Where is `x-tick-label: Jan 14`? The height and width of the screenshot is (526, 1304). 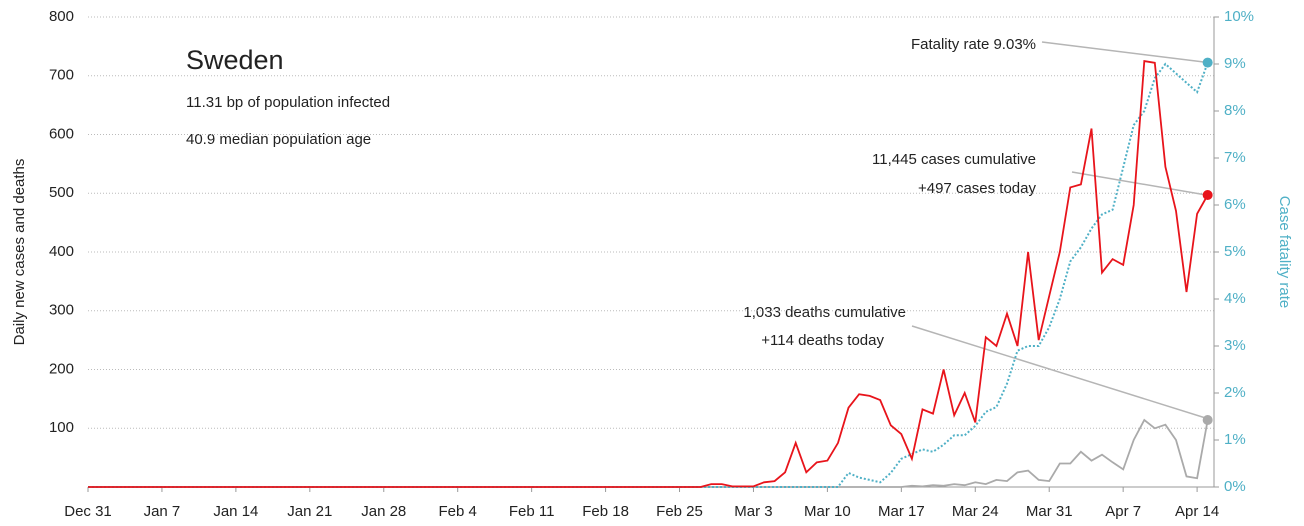
x-tick-label: Jan 14 is located at coordinates (235, 511).